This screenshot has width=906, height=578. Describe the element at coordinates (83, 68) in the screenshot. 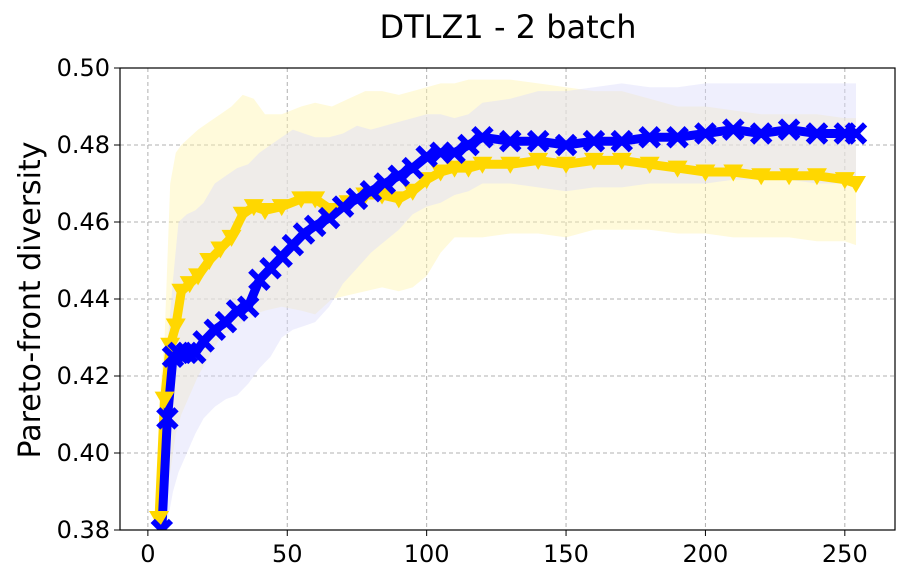

I see `y-tick-label: 0.50` at that location.